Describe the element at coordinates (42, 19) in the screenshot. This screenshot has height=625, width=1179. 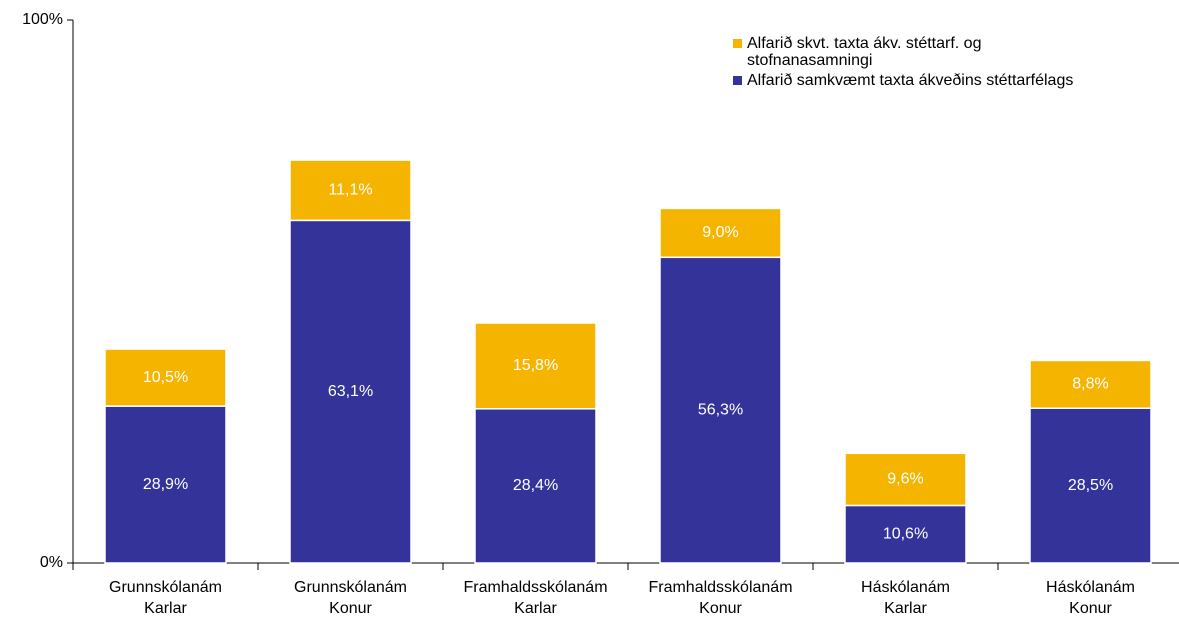
I see `y-tick-label: 100%` at that location.